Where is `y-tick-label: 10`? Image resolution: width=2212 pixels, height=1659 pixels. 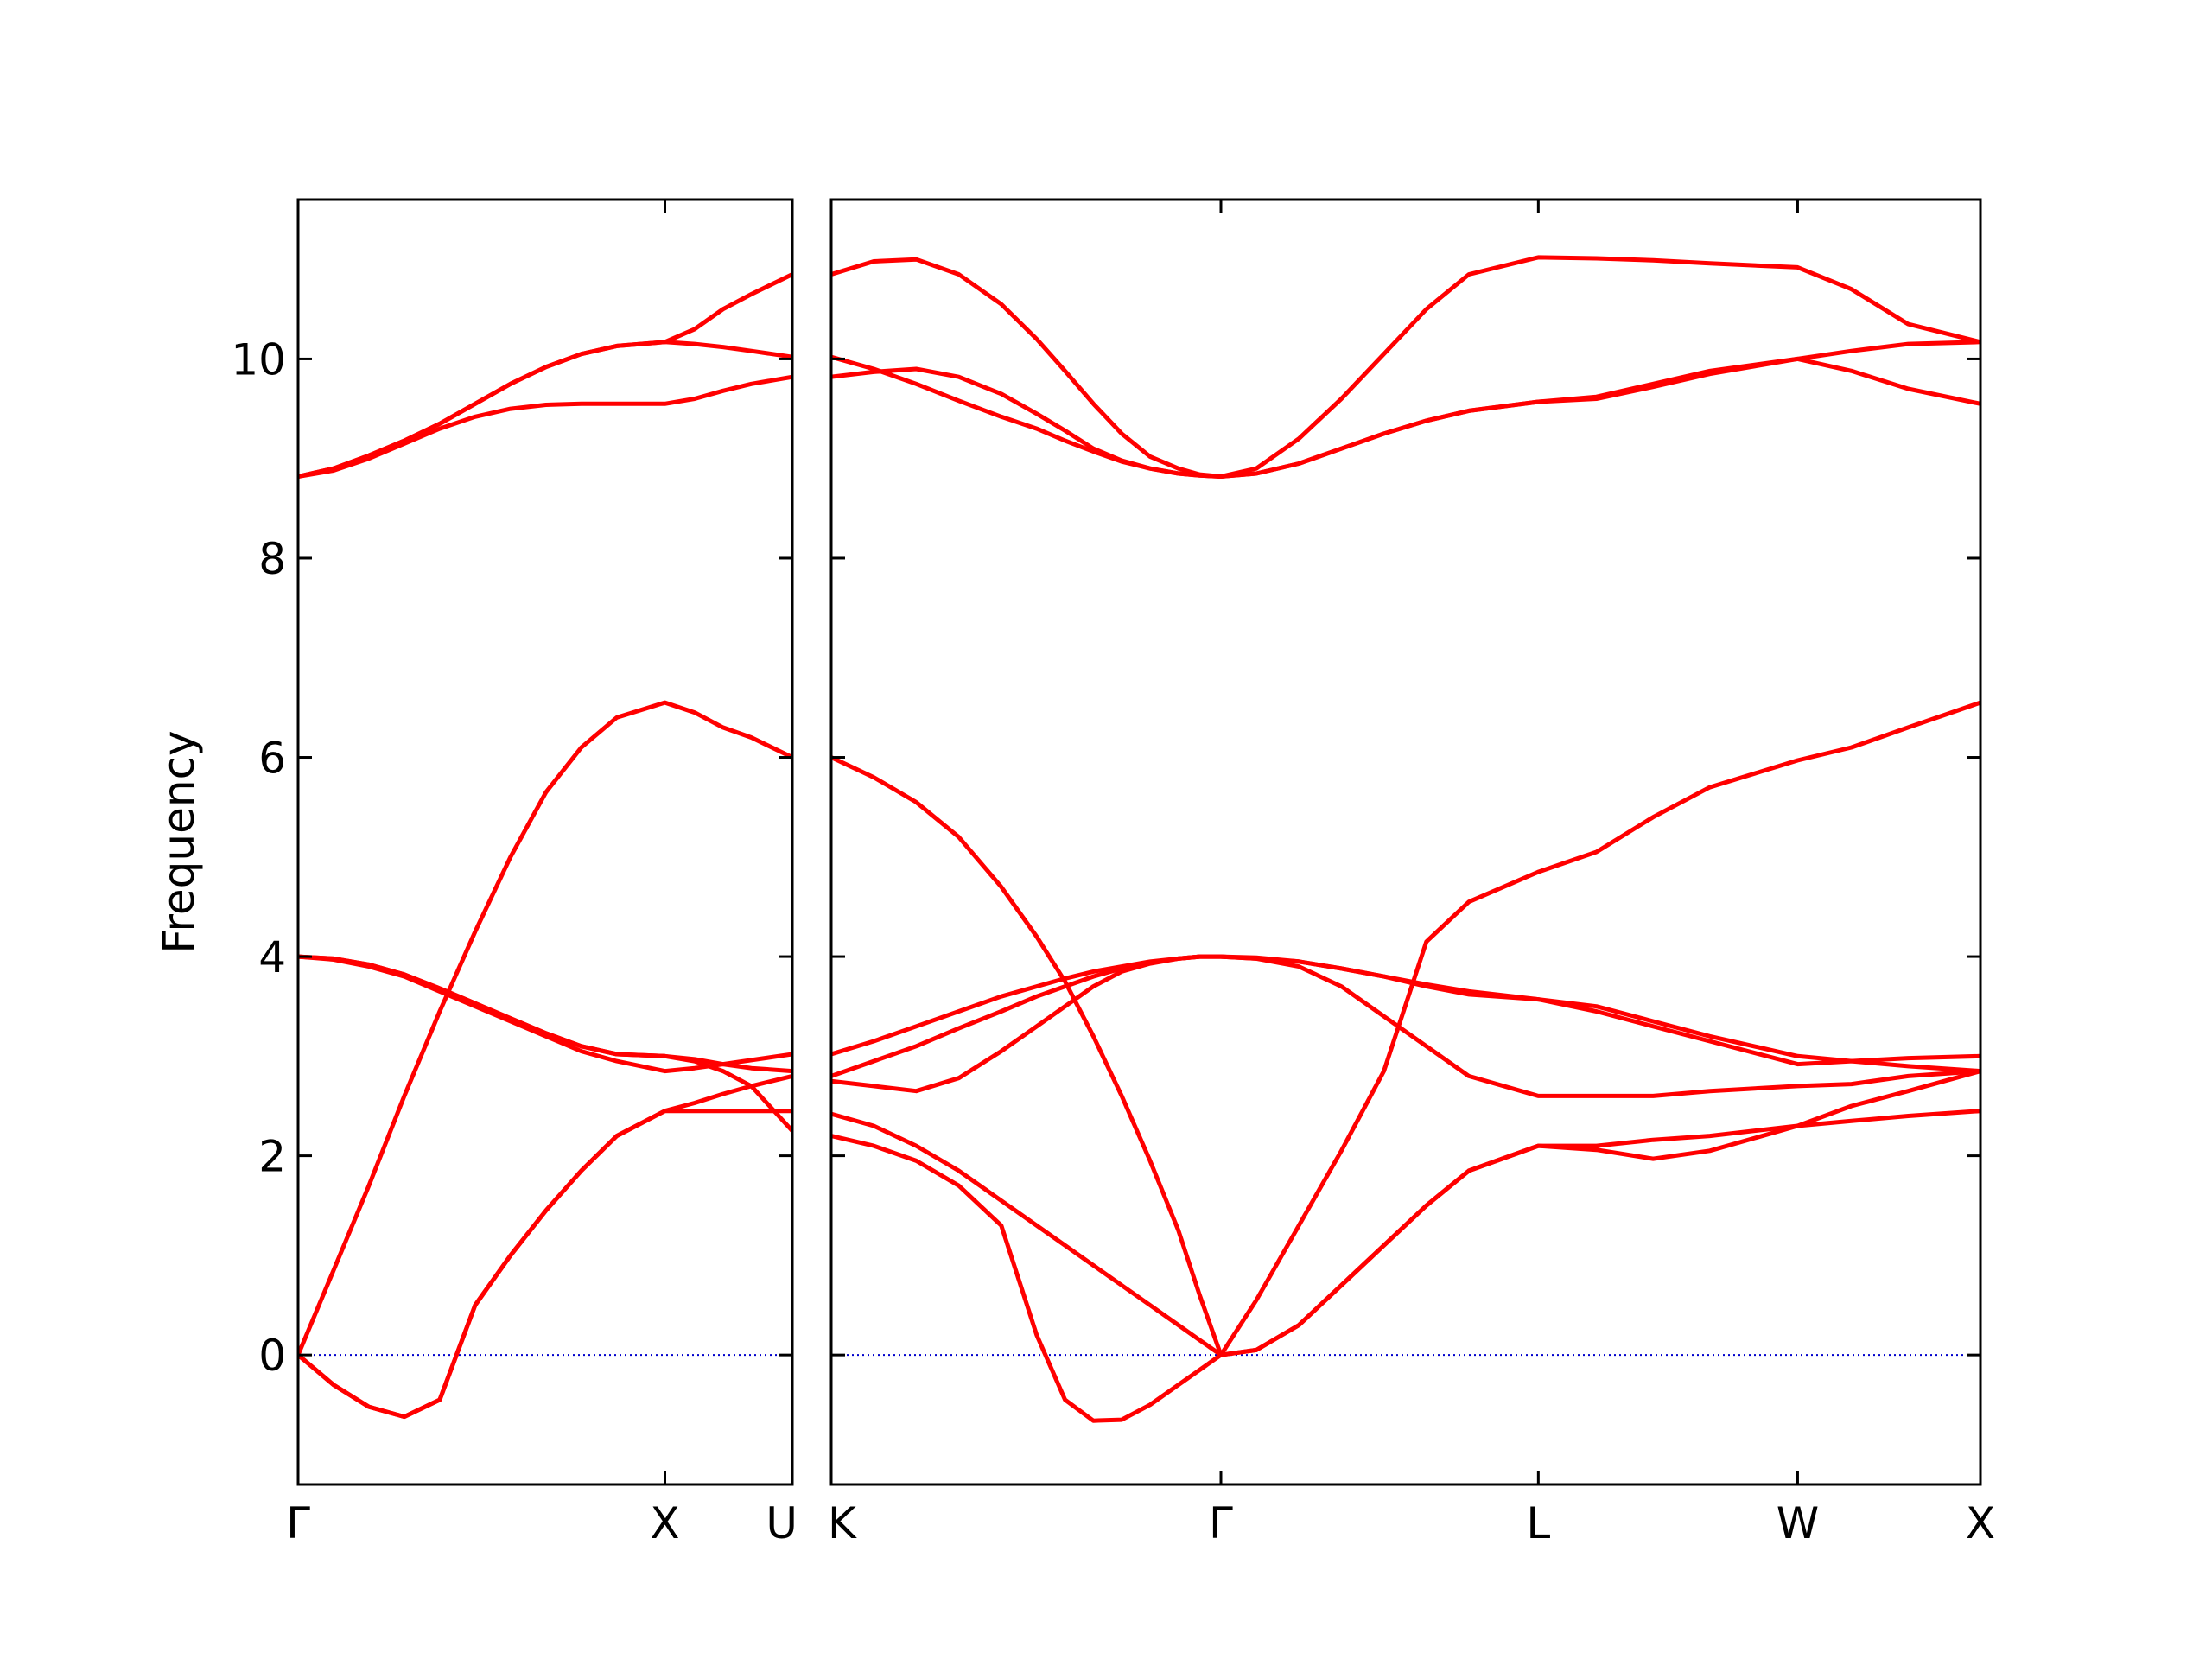 y-tick-label: 10 is located at coordinates (258, 359).